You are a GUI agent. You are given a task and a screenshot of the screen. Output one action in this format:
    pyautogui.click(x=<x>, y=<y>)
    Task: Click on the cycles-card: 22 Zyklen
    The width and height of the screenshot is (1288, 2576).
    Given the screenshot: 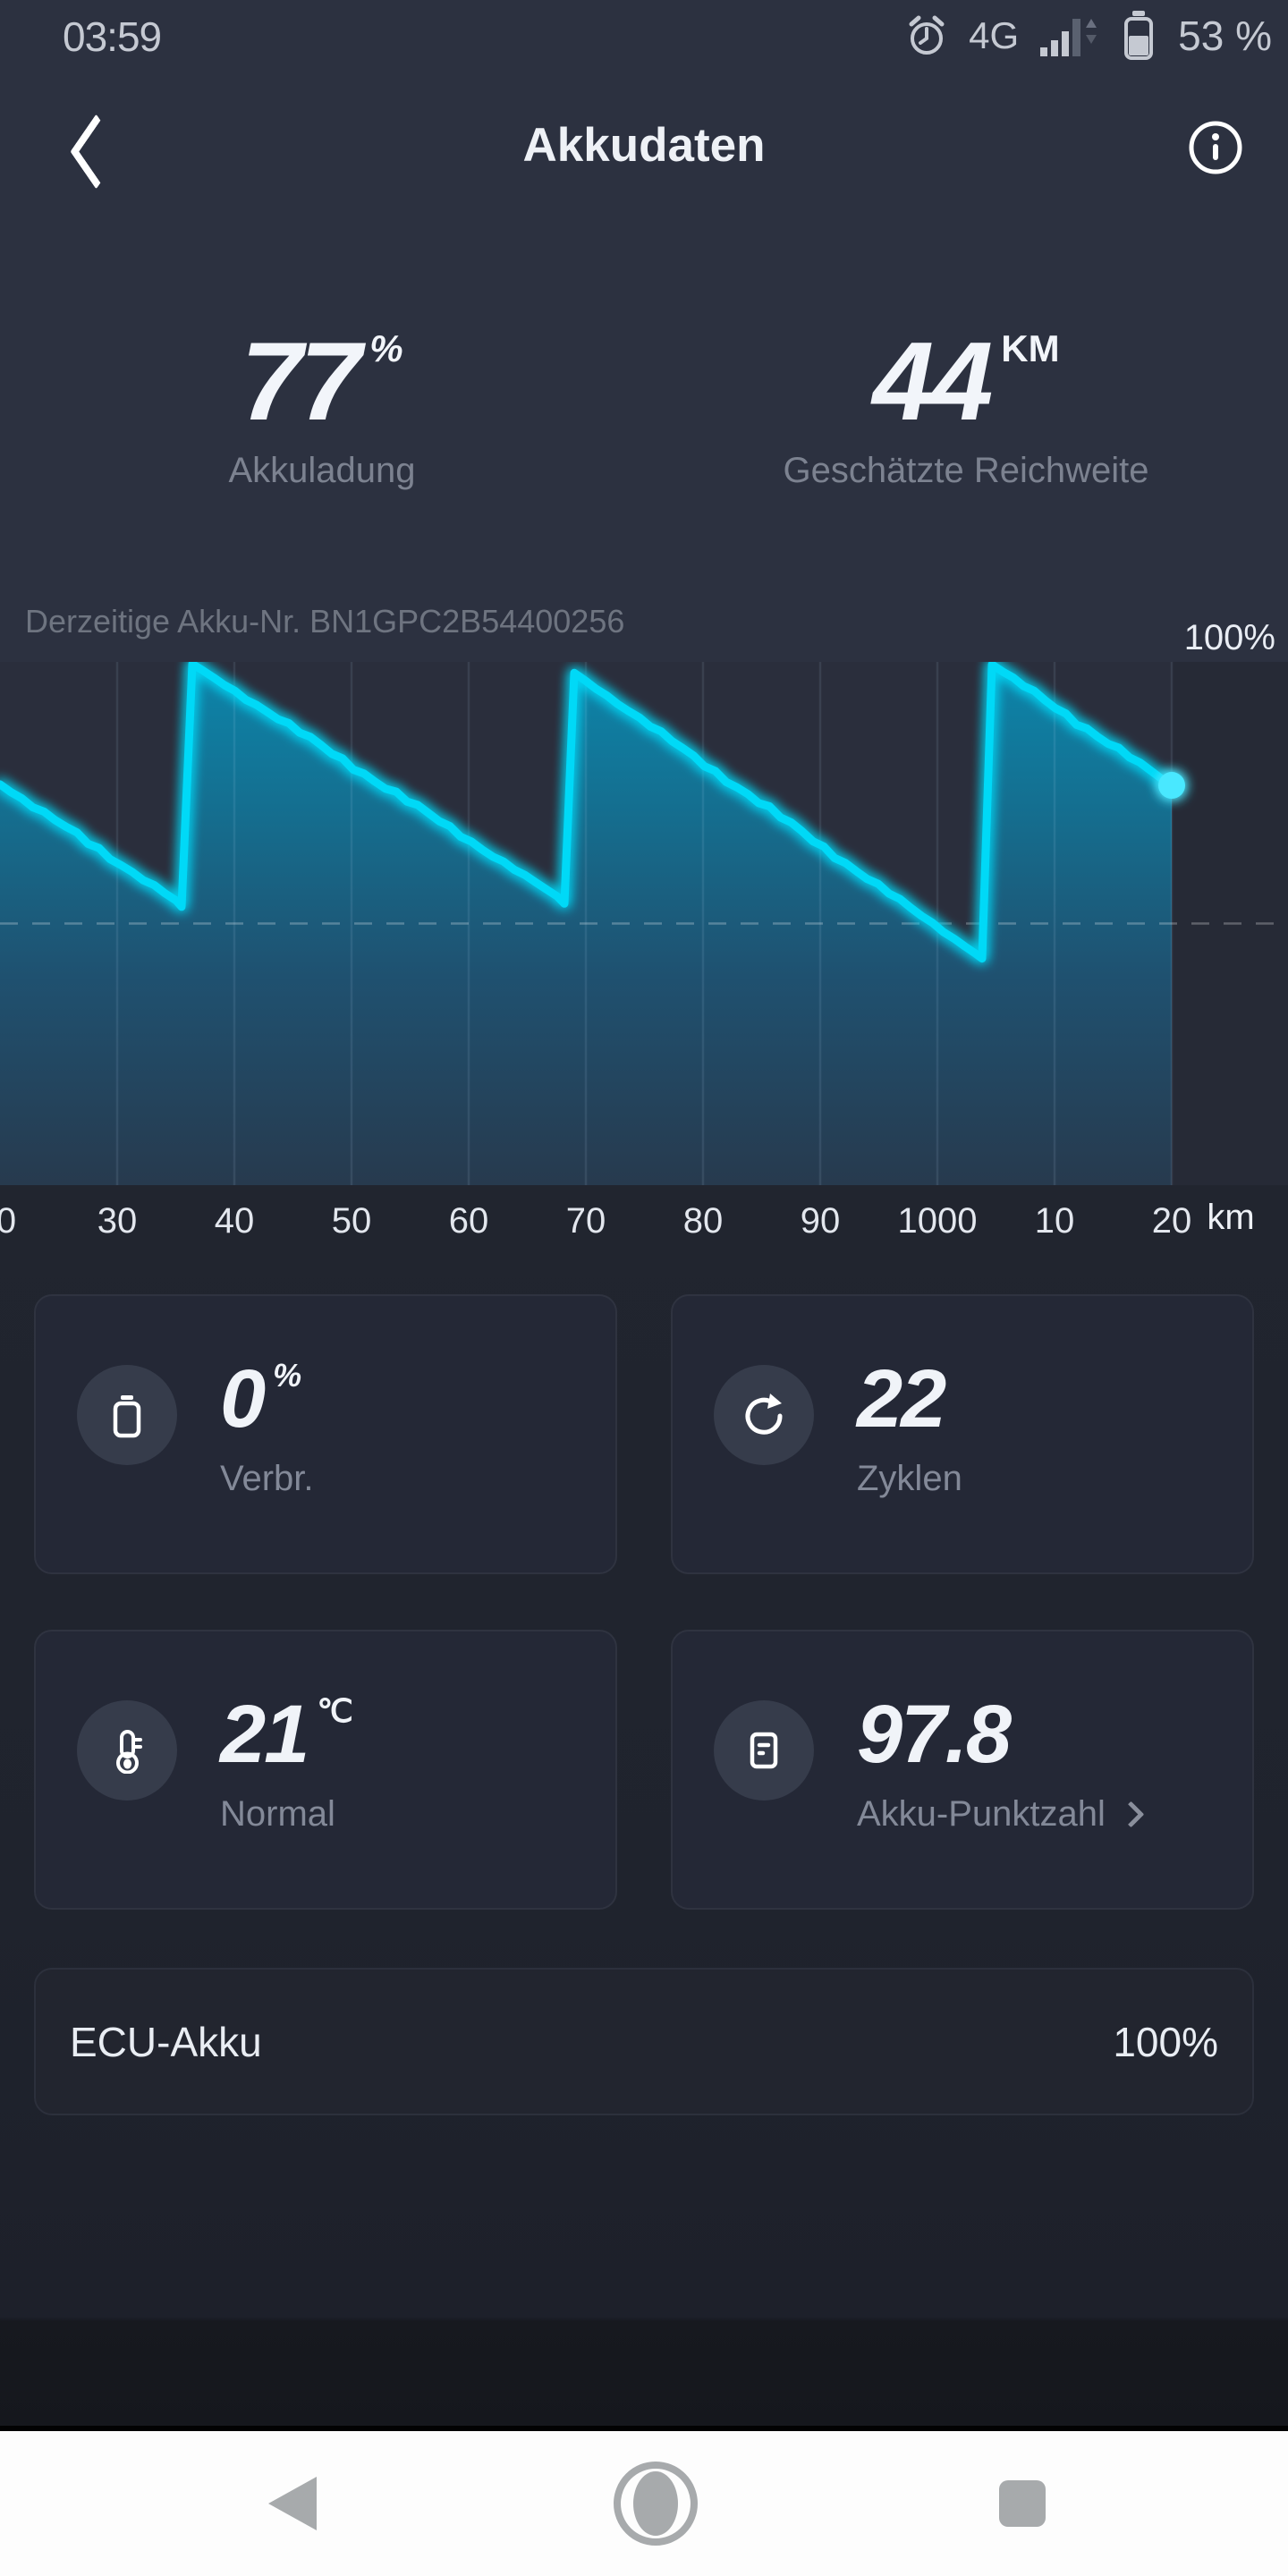 What is the action you would take?
    pyautogui.click(x=962, y=1434)
    